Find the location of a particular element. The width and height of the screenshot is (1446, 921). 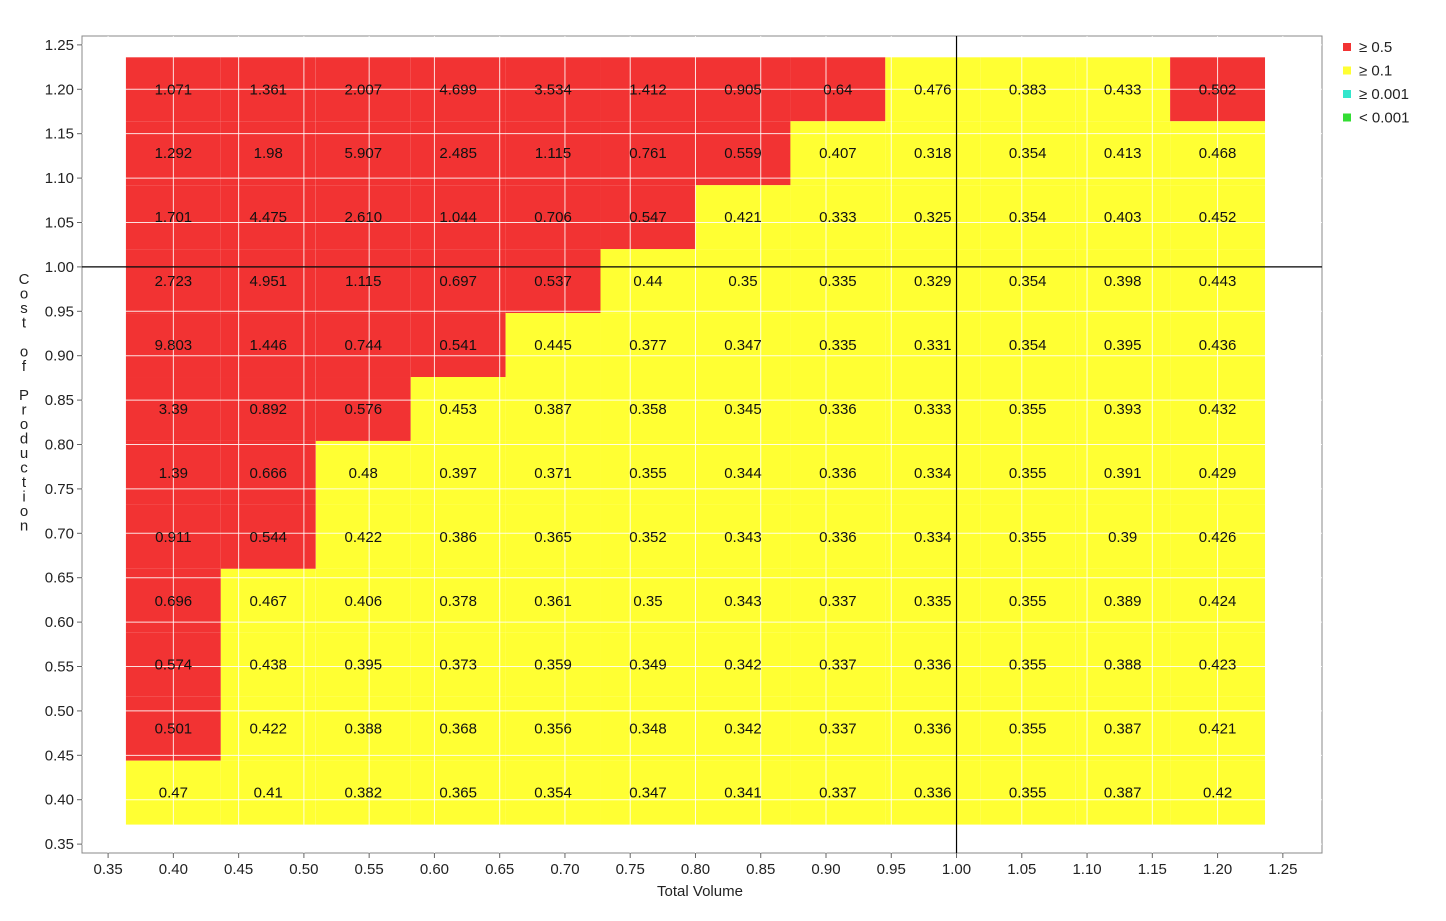

cell-value-label: 0.395 is located at coordinates (364, 665).